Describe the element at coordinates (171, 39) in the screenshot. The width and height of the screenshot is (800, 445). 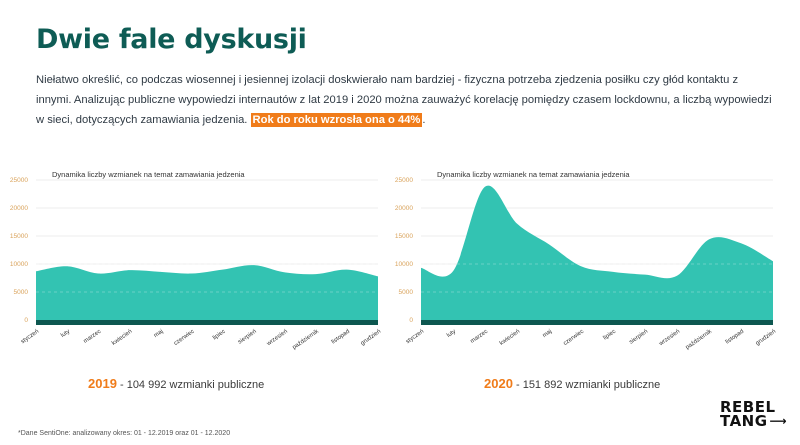
I see `page-title: Dwie fale dyskusji` at that location.